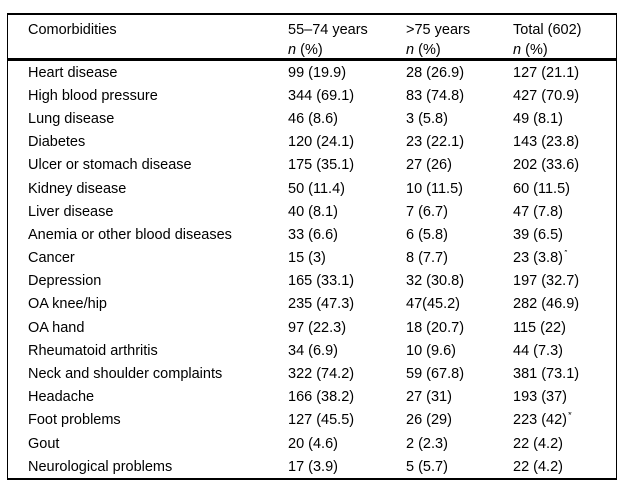 The height and width of the screenshot is (497, 630). What do you see at coordinates (539, 327) in the screenshot?
I see `total-value: 115 (22)` at bounding box center [539, 327].